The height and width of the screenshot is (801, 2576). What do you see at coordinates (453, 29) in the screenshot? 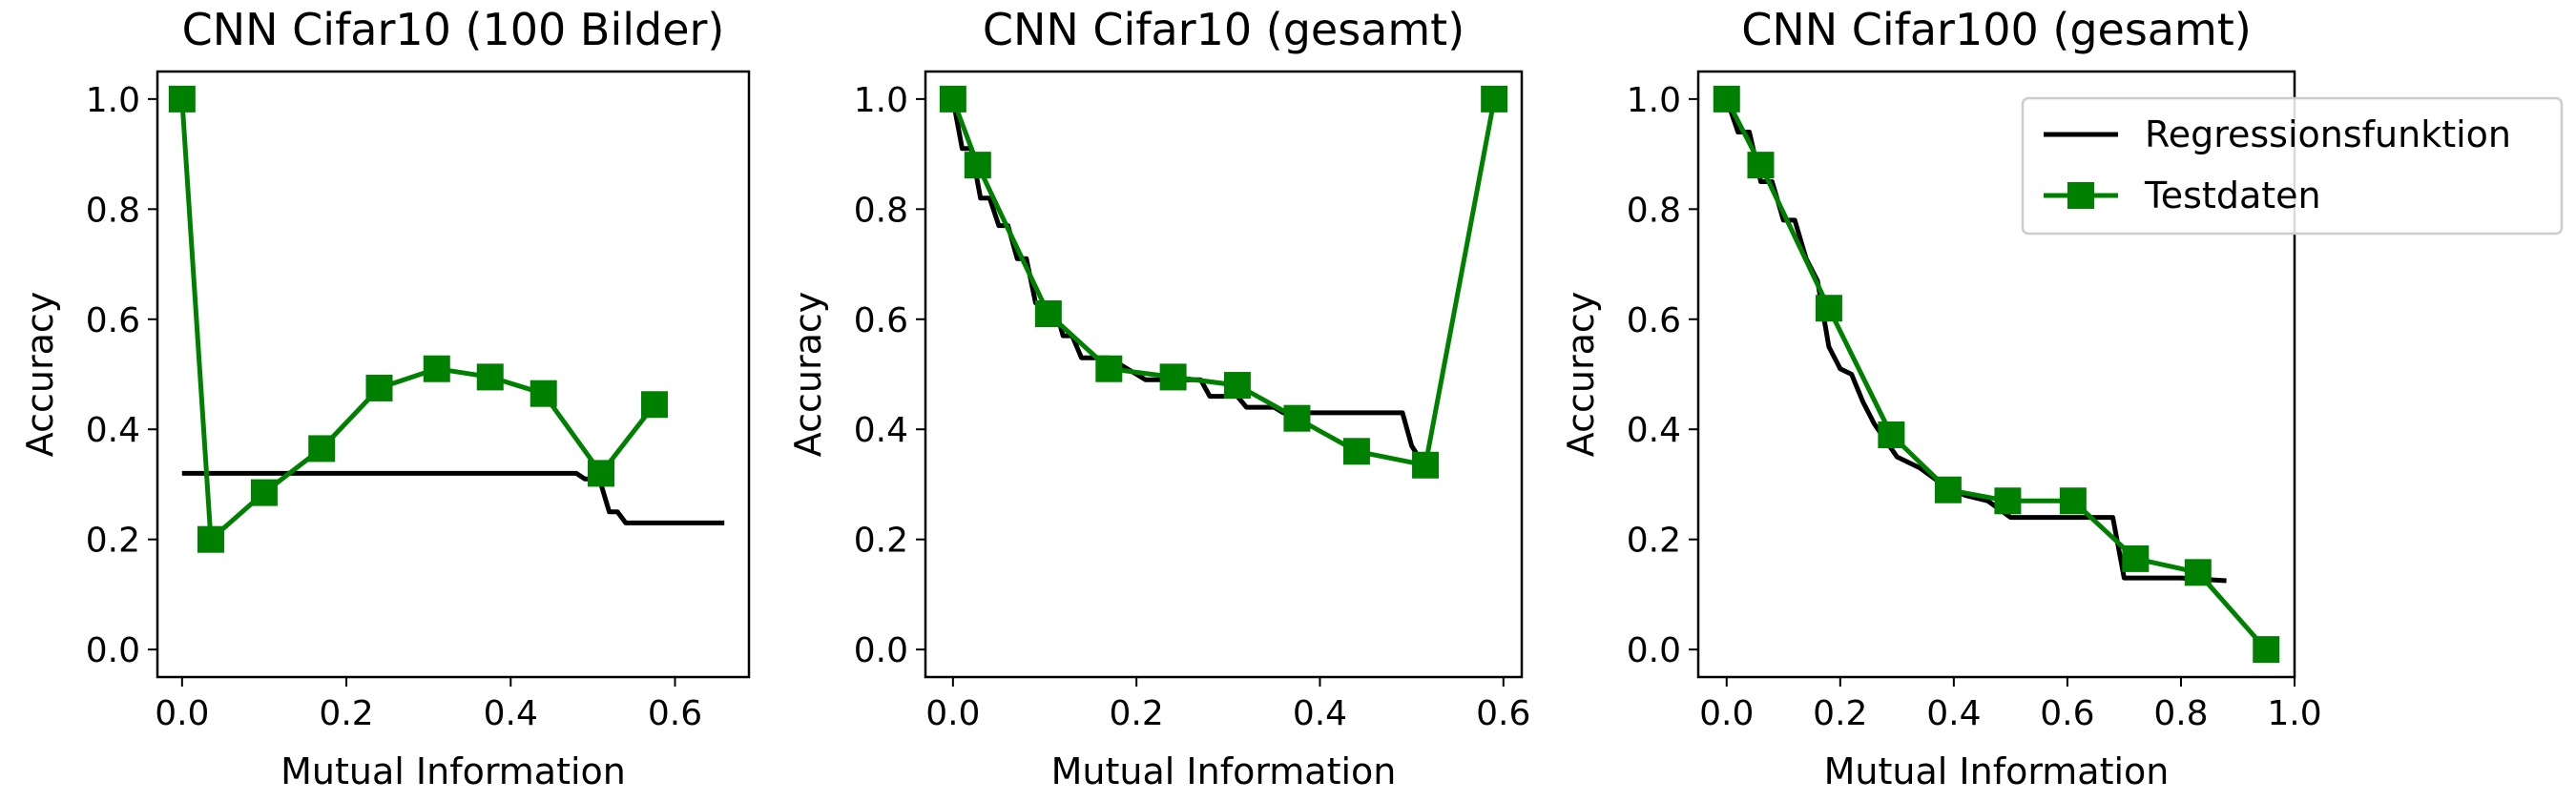
I see `chart-title: CNN Cifar10 (100 Bilder)` at bounding box center [453, 29].